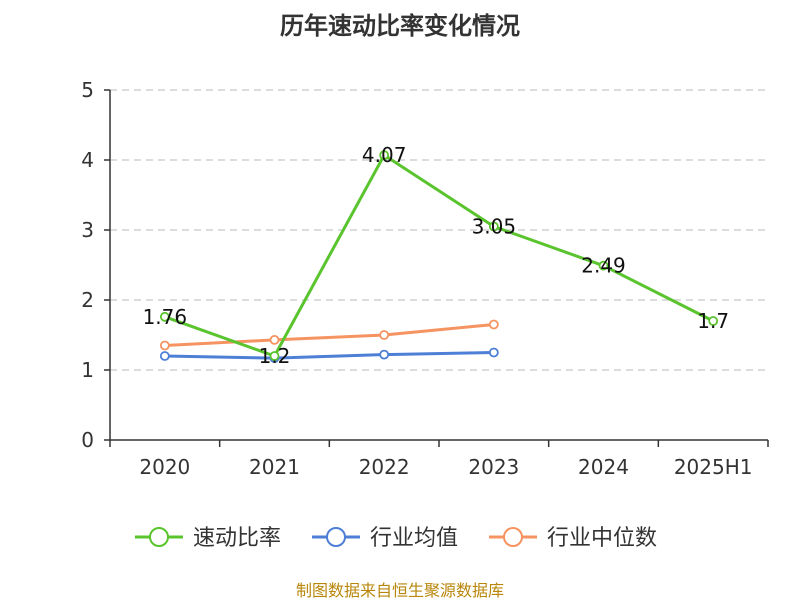 Image resolution: width=800 pixels, height=600 pixels. Describe the element at coordinates (237, 538) in the screenshot. I see `legend-label: 速动比率` at that location.